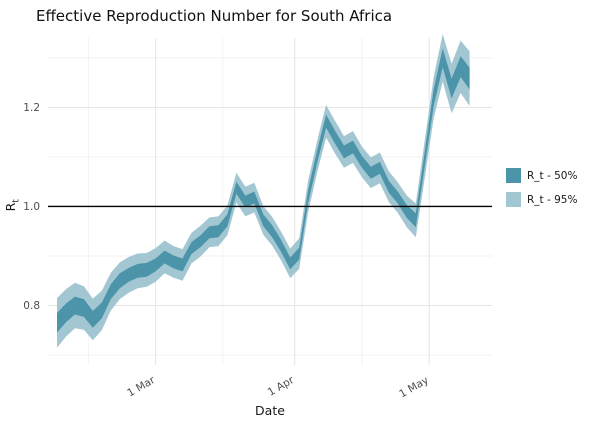 The image size is (600, 429). What do you see at coordinates (513, 199) in the screenshot?
I see `legend-swatch-95-icon` at bounding box center [513, 199].